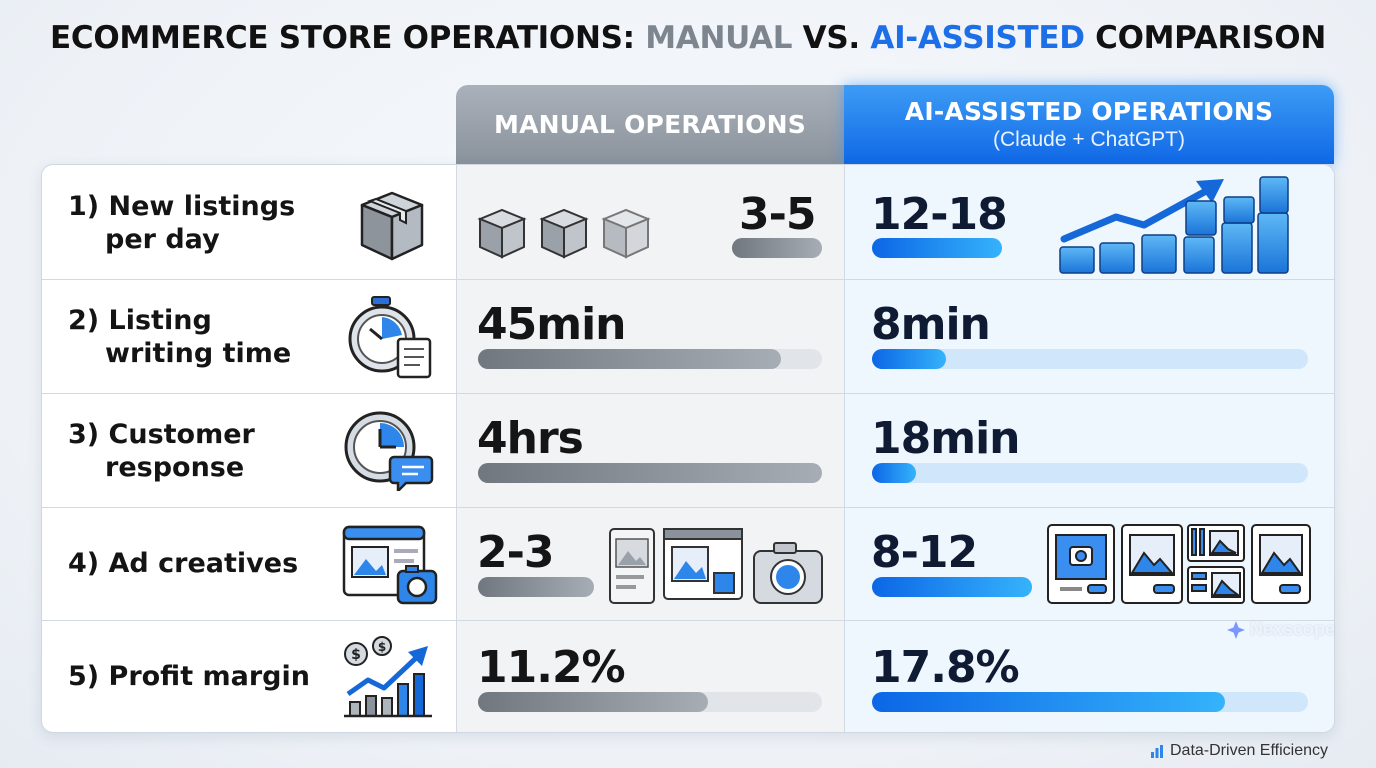 This screenshot has width=1376, height=768. What do you see at coordinates (650, 124) in the screenshot?
I see `manual-column-header: MANUAL OPERATIONS` at bounding box center [650, 124].